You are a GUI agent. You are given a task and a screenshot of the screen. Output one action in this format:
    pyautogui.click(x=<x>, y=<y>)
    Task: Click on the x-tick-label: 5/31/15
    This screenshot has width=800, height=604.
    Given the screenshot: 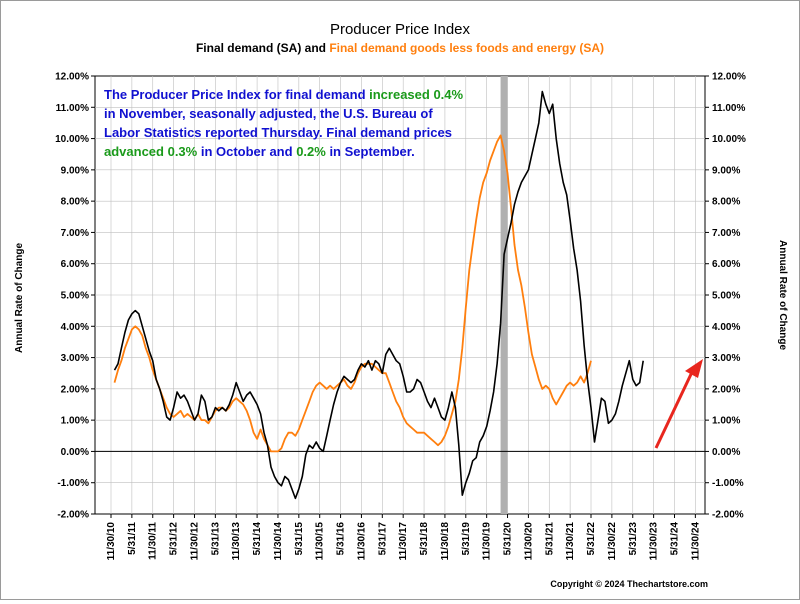 What is the action you would take?
    pyautogui.click(x=299, y=539)
    